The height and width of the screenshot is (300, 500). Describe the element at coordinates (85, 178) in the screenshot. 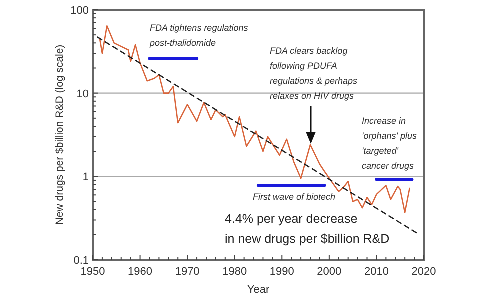

I see `y-tick-label: 1` at that location.